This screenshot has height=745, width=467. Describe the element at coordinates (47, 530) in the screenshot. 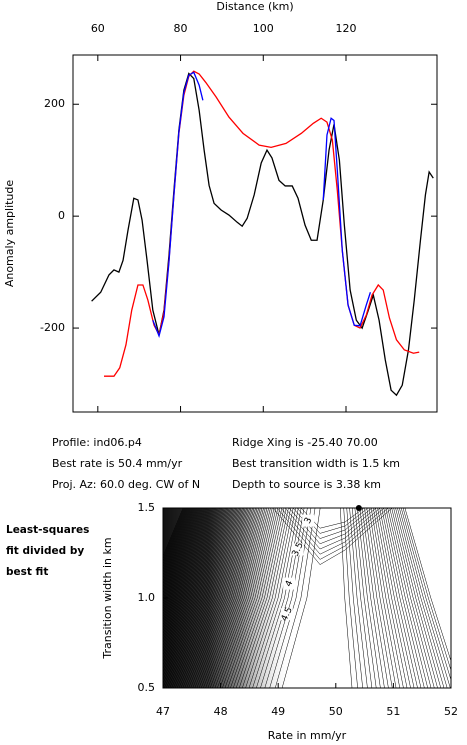

I see `side-label: Least-squares` at that location.